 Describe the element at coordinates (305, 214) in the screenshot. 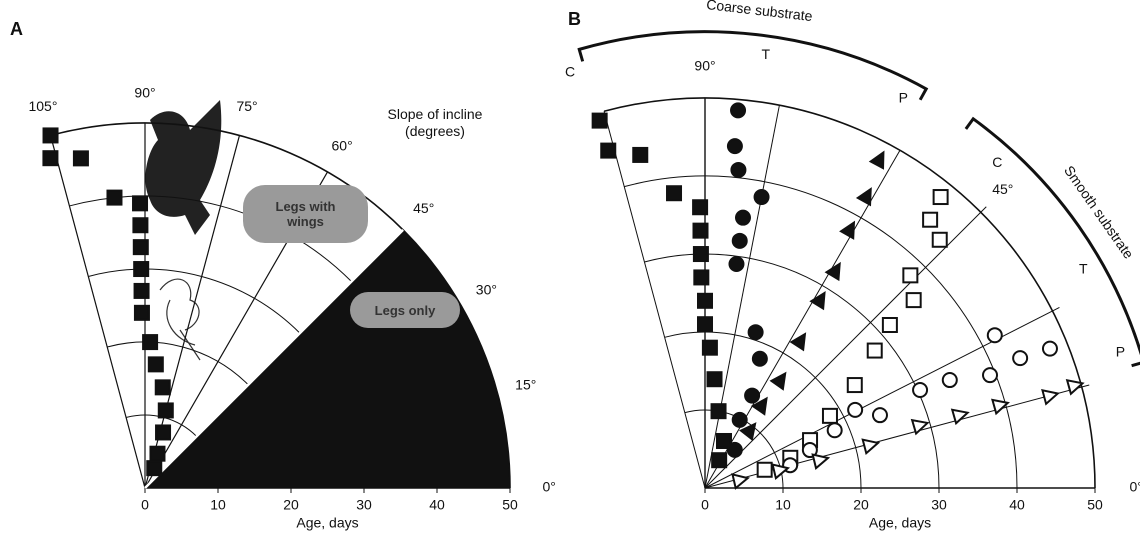

I see `region-label: Legs with wings` at that location.